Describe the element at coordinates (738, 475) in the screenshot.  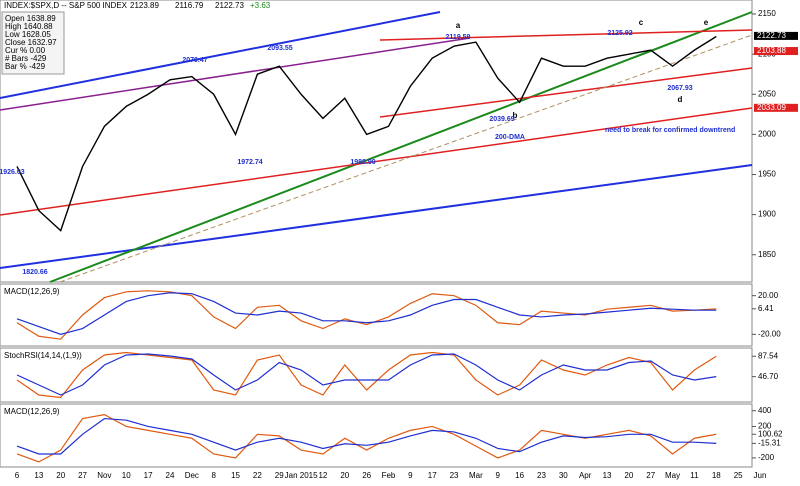
I see `x-tick-label: 25` at that location.